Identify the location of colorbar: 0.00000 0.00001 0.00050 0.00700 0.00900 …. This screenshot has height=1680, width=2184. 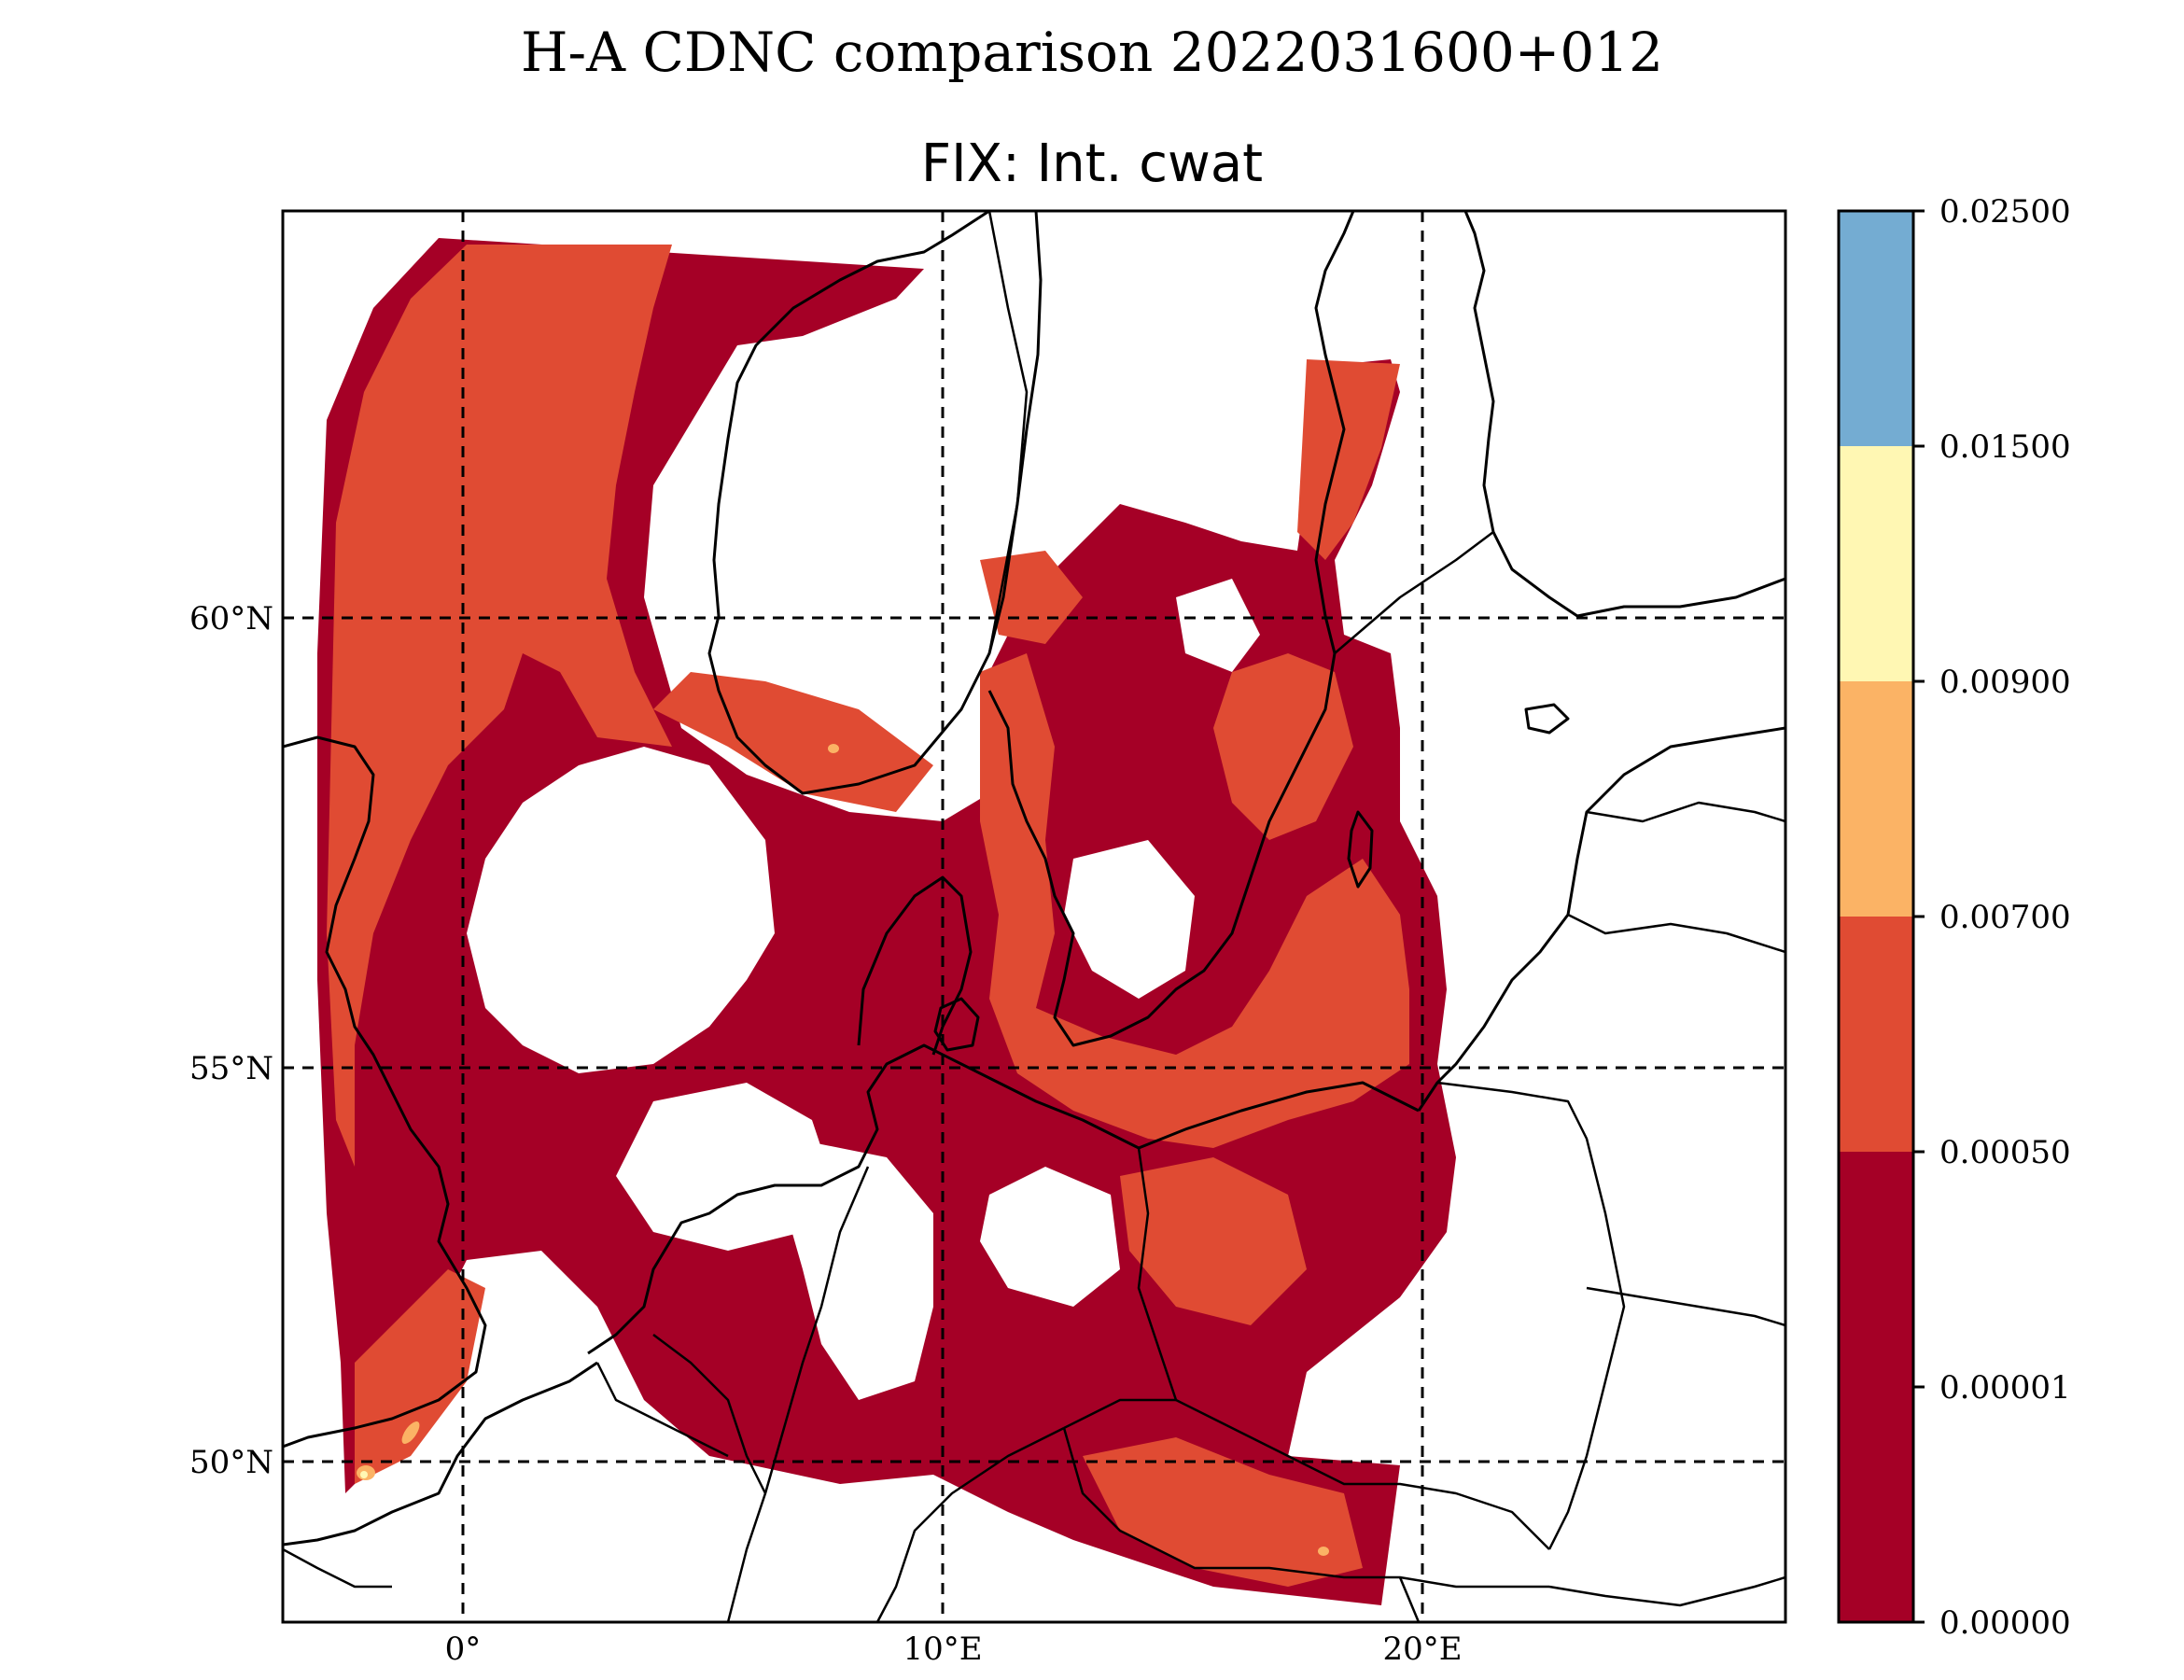
(1954, 917).